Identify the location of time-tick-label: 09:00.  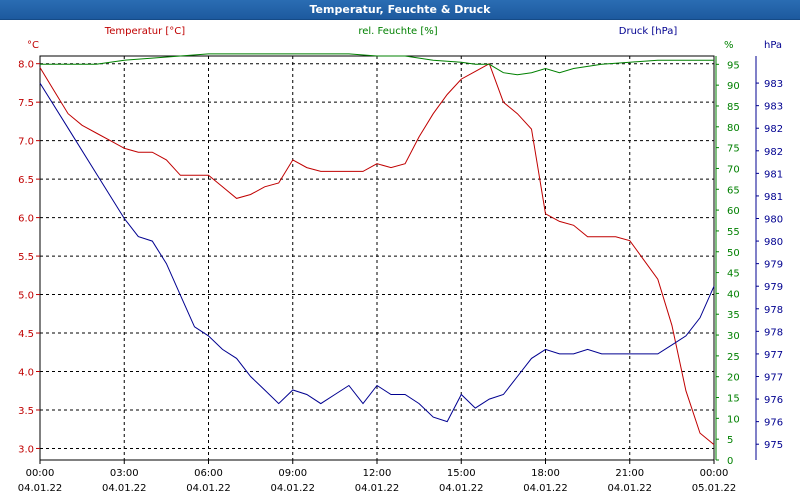
(292, 473).